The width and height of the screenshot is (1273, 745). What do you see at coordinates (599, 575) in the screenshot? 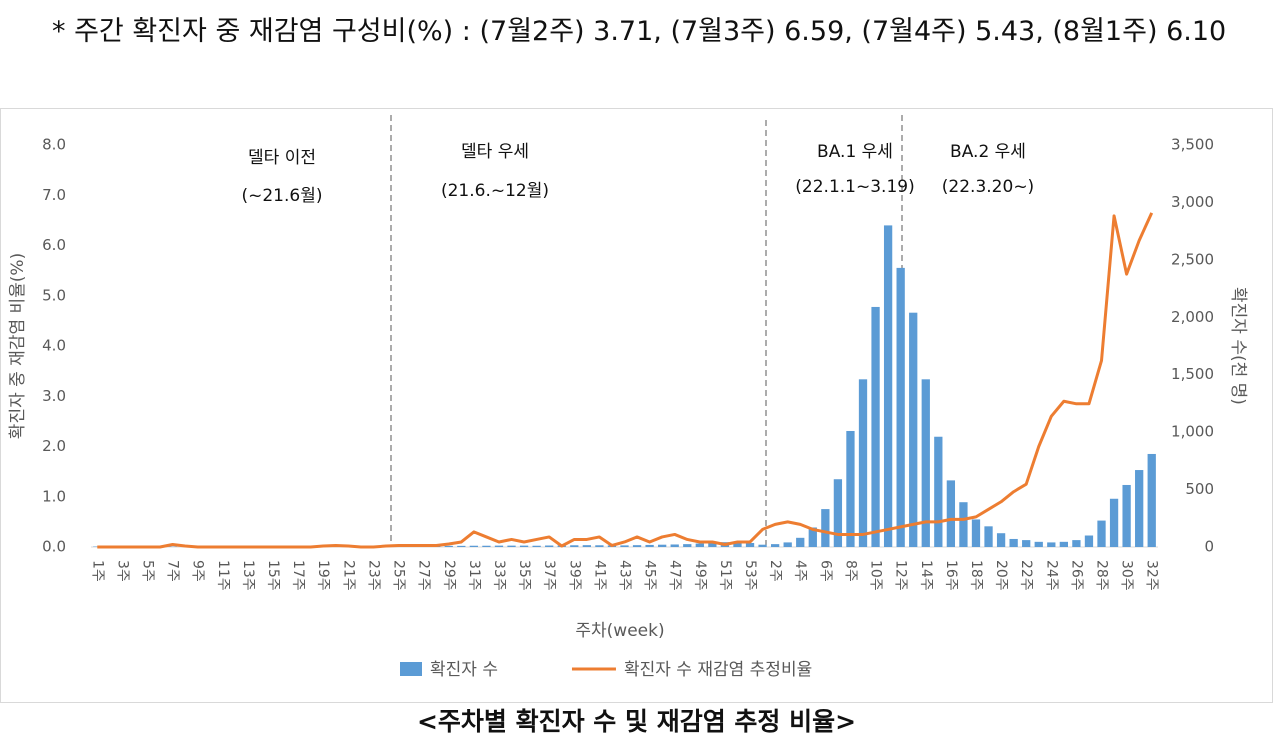
I see `x-tick-label: 41주` at bounding box center [599, 575].